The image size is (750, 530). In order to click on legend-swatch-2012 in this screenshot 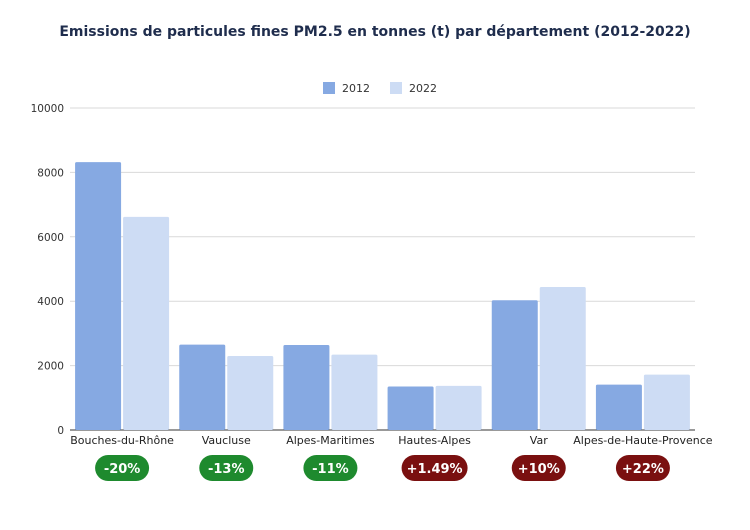, I will do `click(329, 88)`.